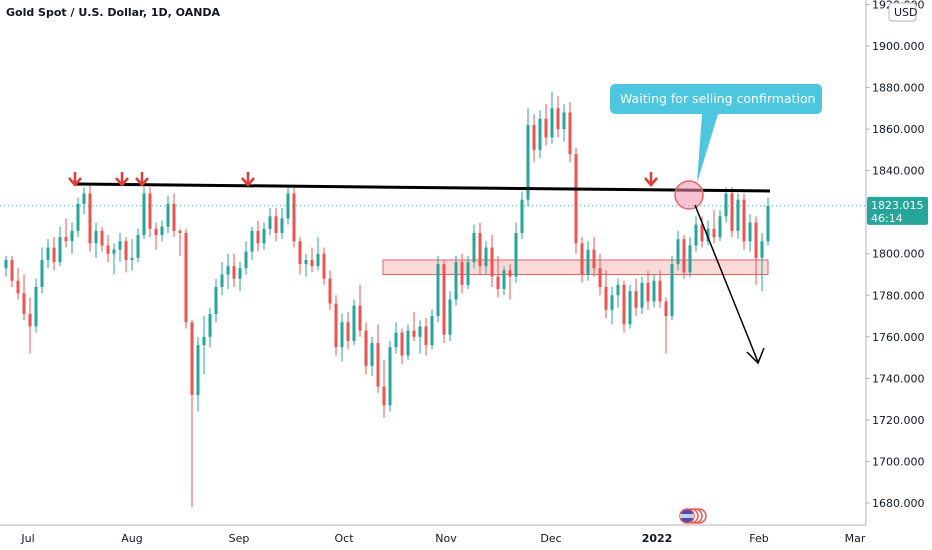 This screenshot has height=550, width=932. What do you see at coordinates (898, 461) in the screenshot?
I see `y-tick-label: 1700.000` at bounding box center [898, 461].